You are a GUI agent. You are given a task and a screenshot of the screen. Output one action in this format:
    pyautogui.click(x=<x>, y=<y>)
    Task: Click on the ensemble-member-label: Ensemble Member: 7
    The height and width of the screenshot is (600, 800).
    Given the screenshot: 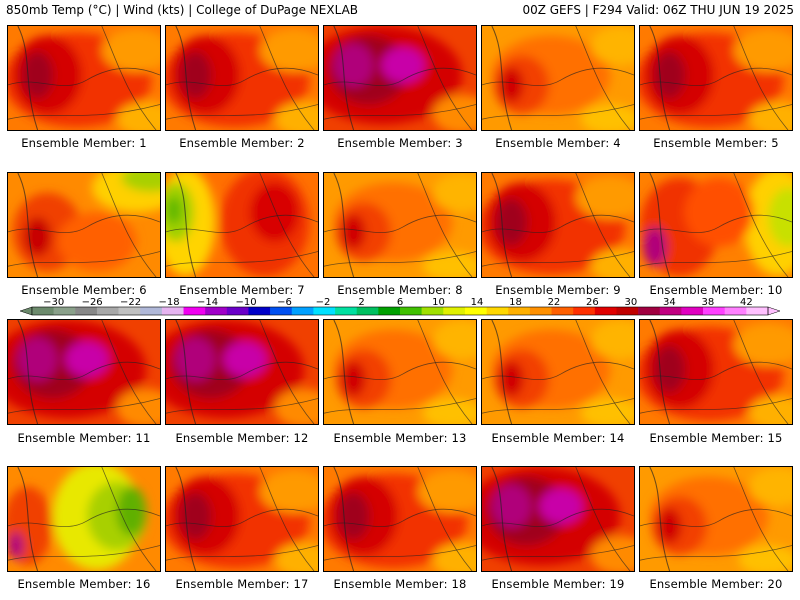 What is the action you would take?
    pyautogui.click(x=242, y=290)
    